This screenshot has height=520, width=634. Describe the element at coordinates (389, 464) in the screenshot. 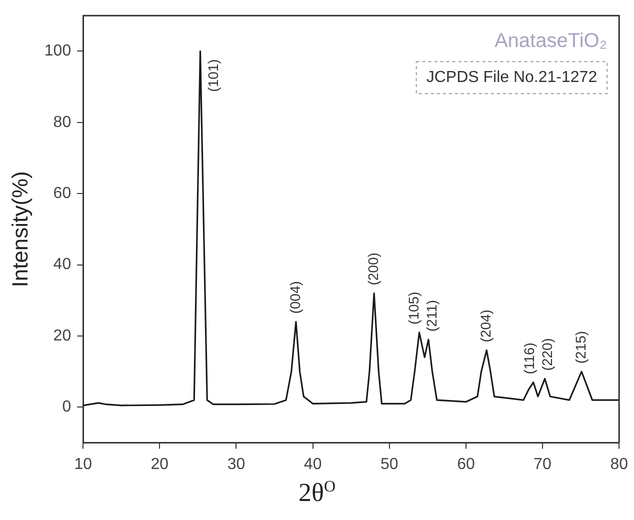

I see `x-tick-label: 50` at that location.